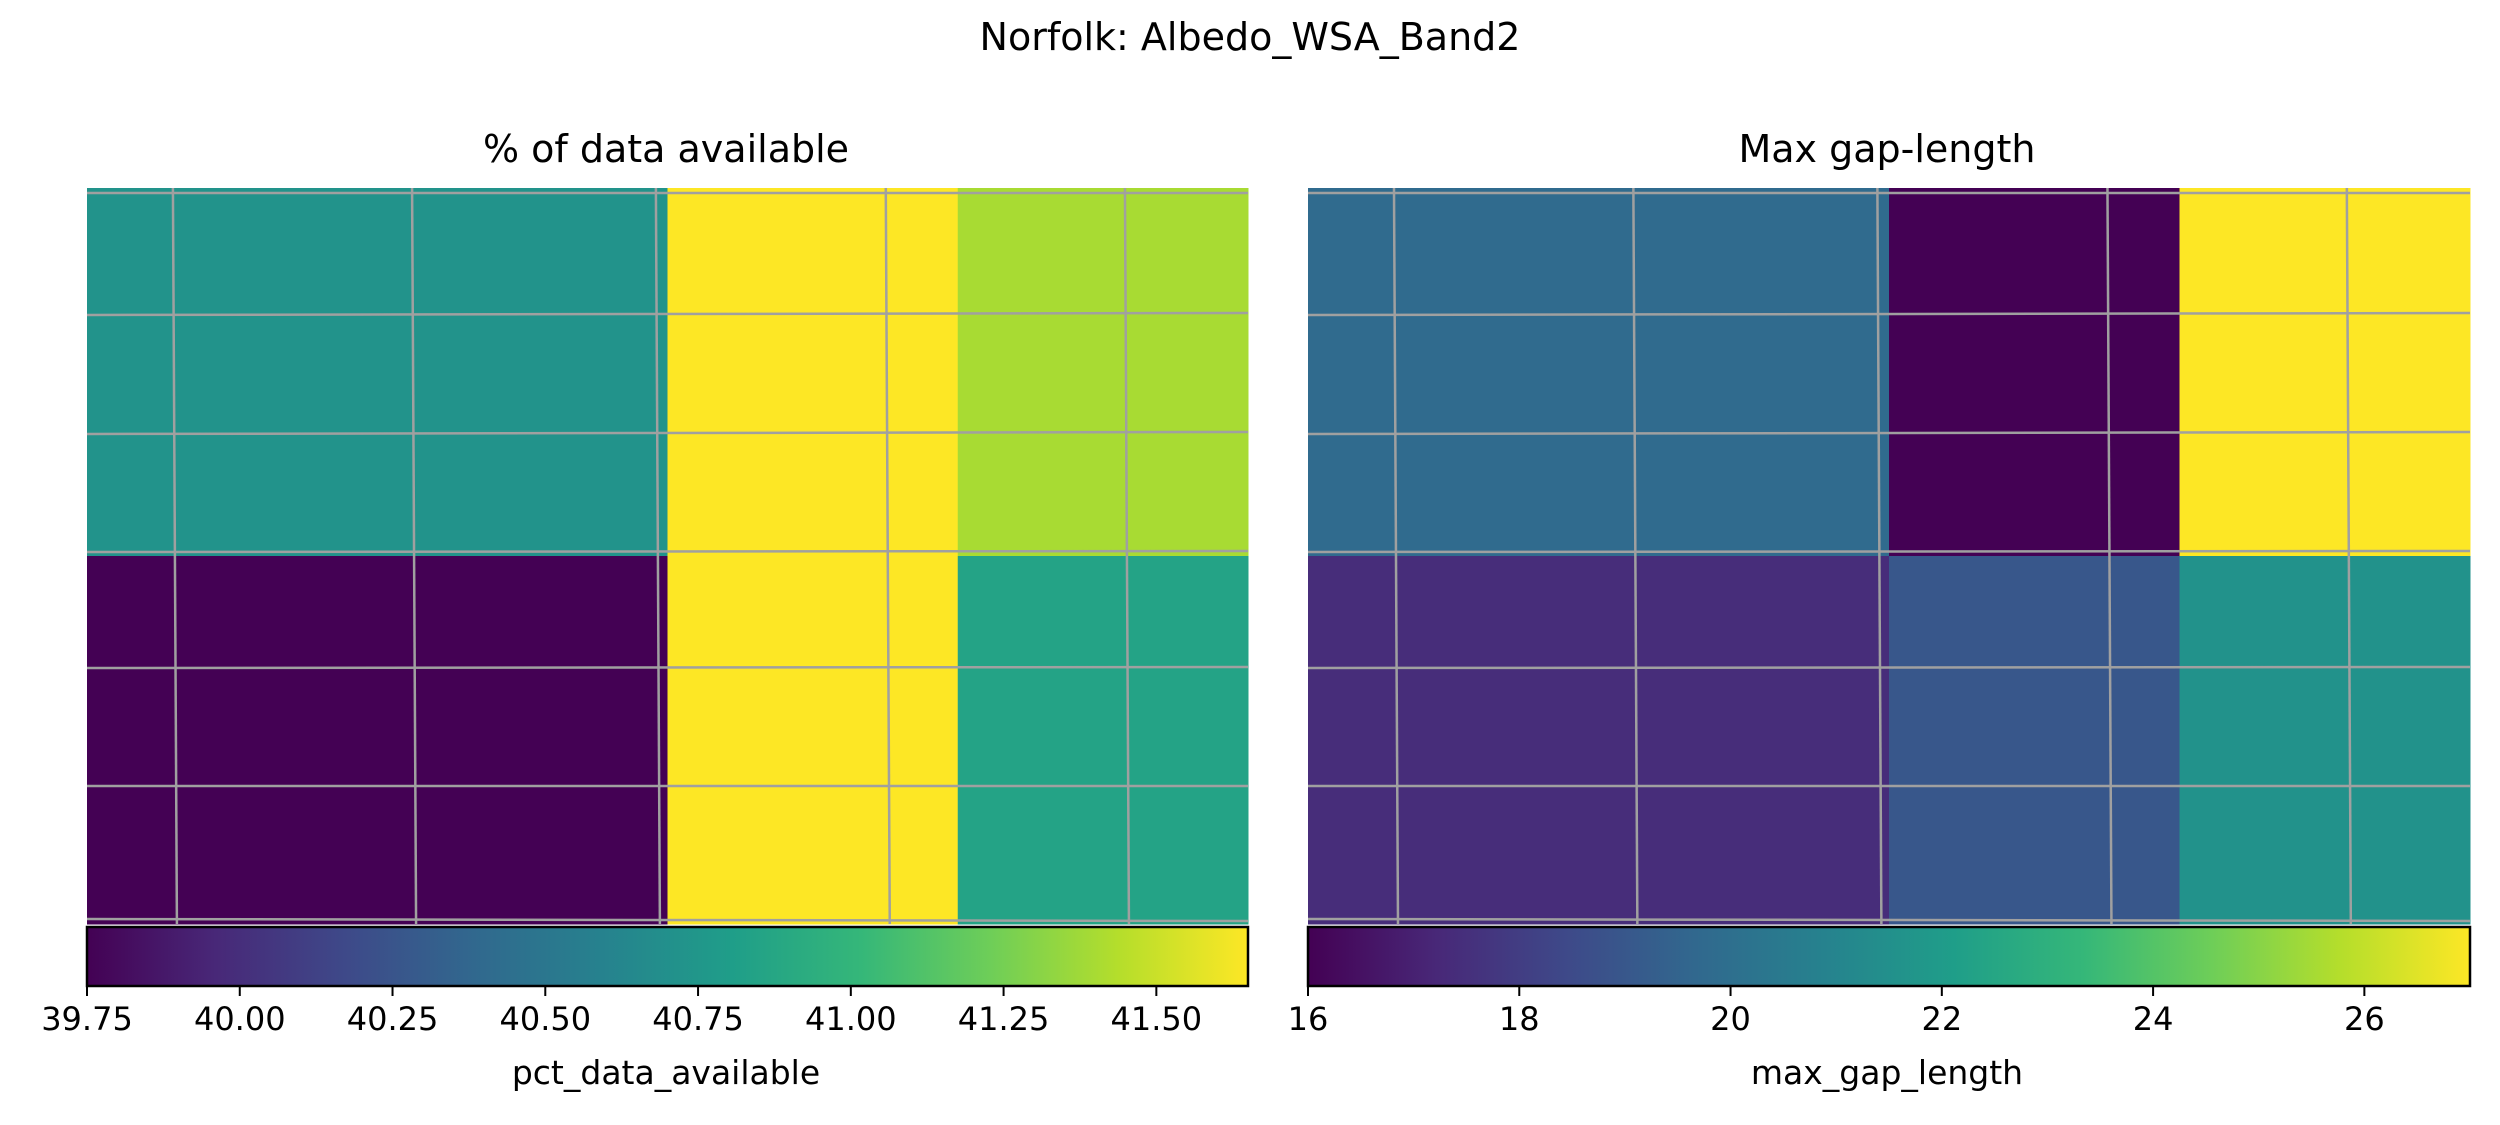 This screenshot has height=1125, width=2500. I want to click on panel-title: % of data available, so click(666, 149).